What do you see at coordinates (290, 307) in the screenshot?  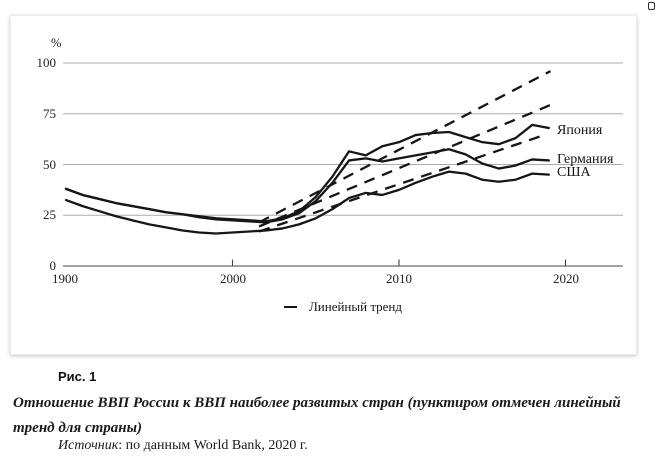 I see `dash-line-icon` at bounding box center [290, 307].